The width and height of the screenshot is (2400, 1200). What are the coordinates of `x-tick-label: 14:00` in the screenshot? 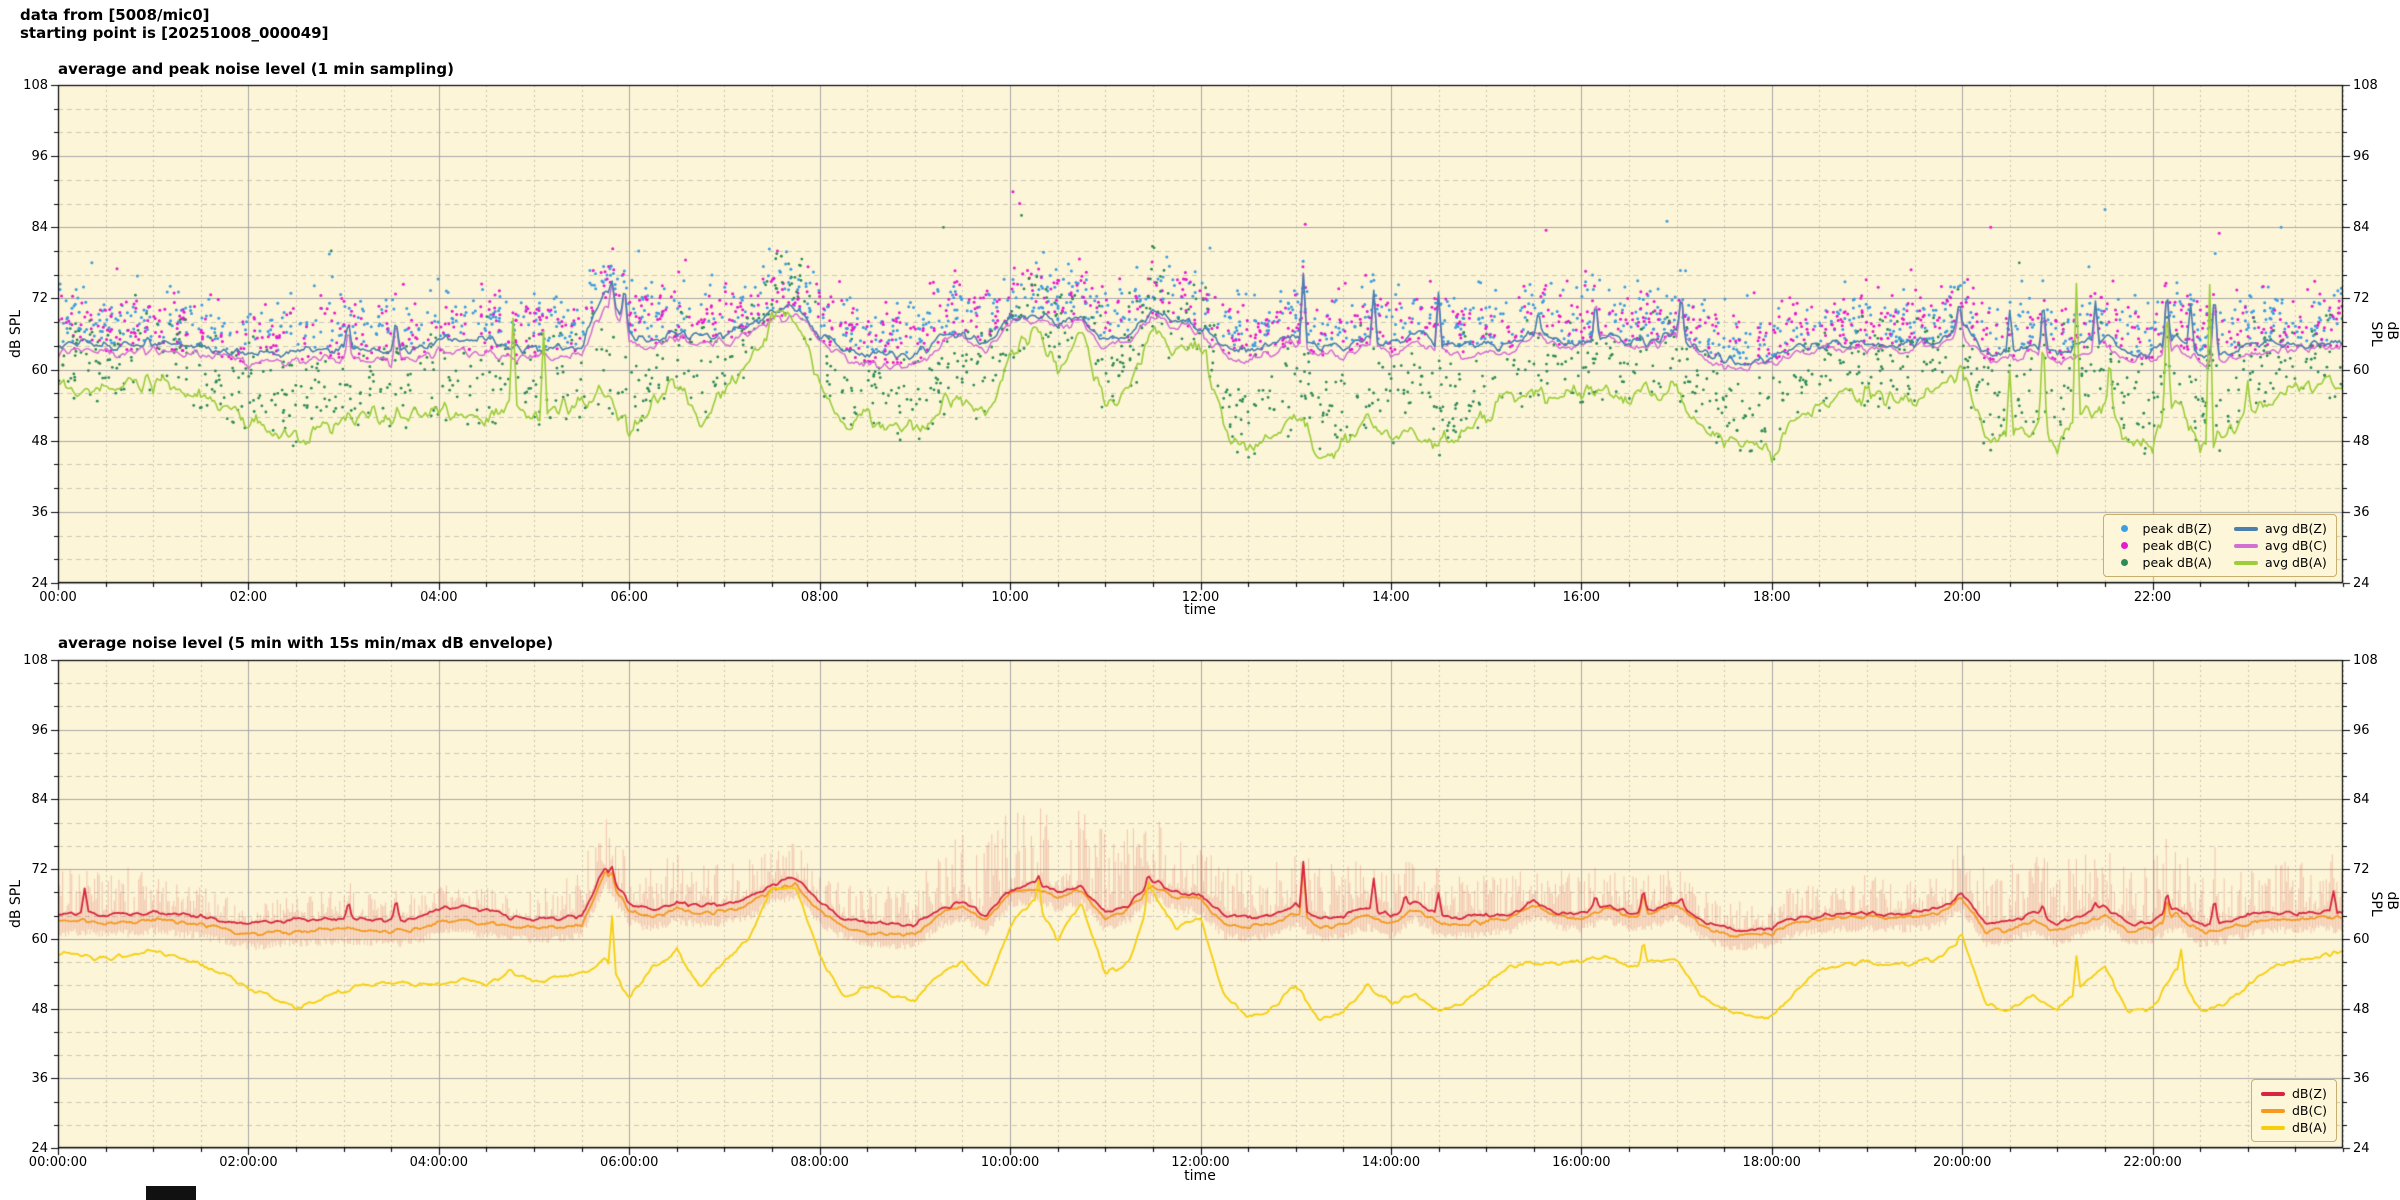 It's located at (1391, 597).